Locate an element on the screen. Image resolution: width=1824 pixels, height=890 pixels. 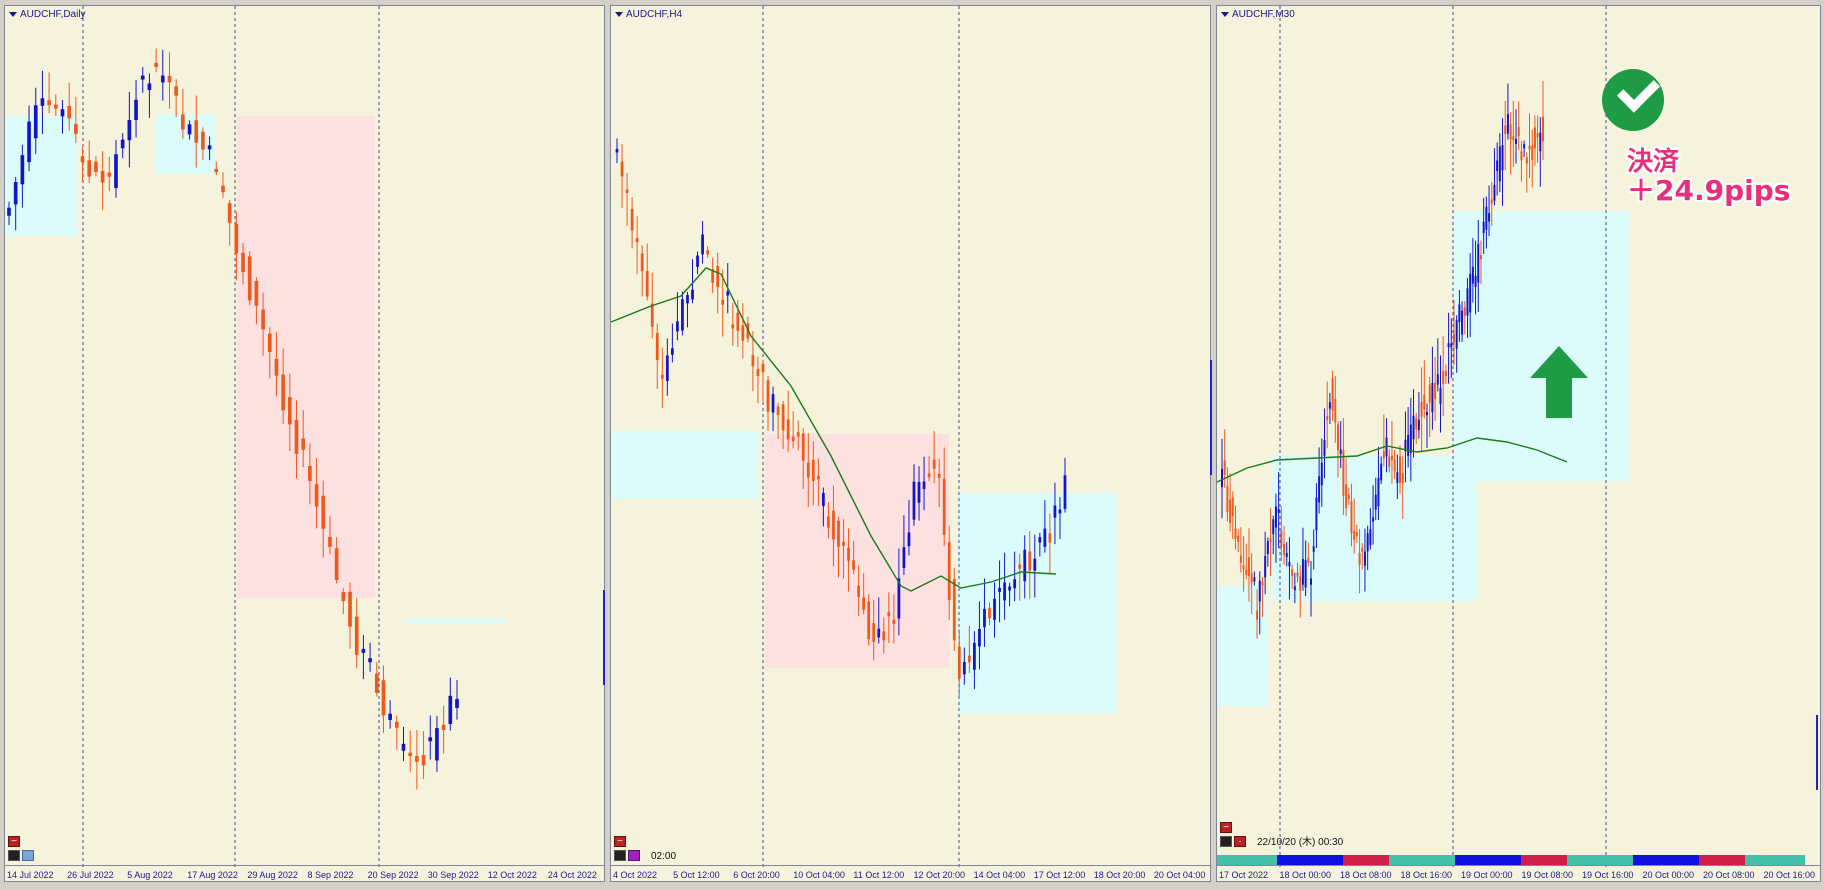
time-axis-label: 20 Oct 08:00 is located at coordinates (1729, 875).